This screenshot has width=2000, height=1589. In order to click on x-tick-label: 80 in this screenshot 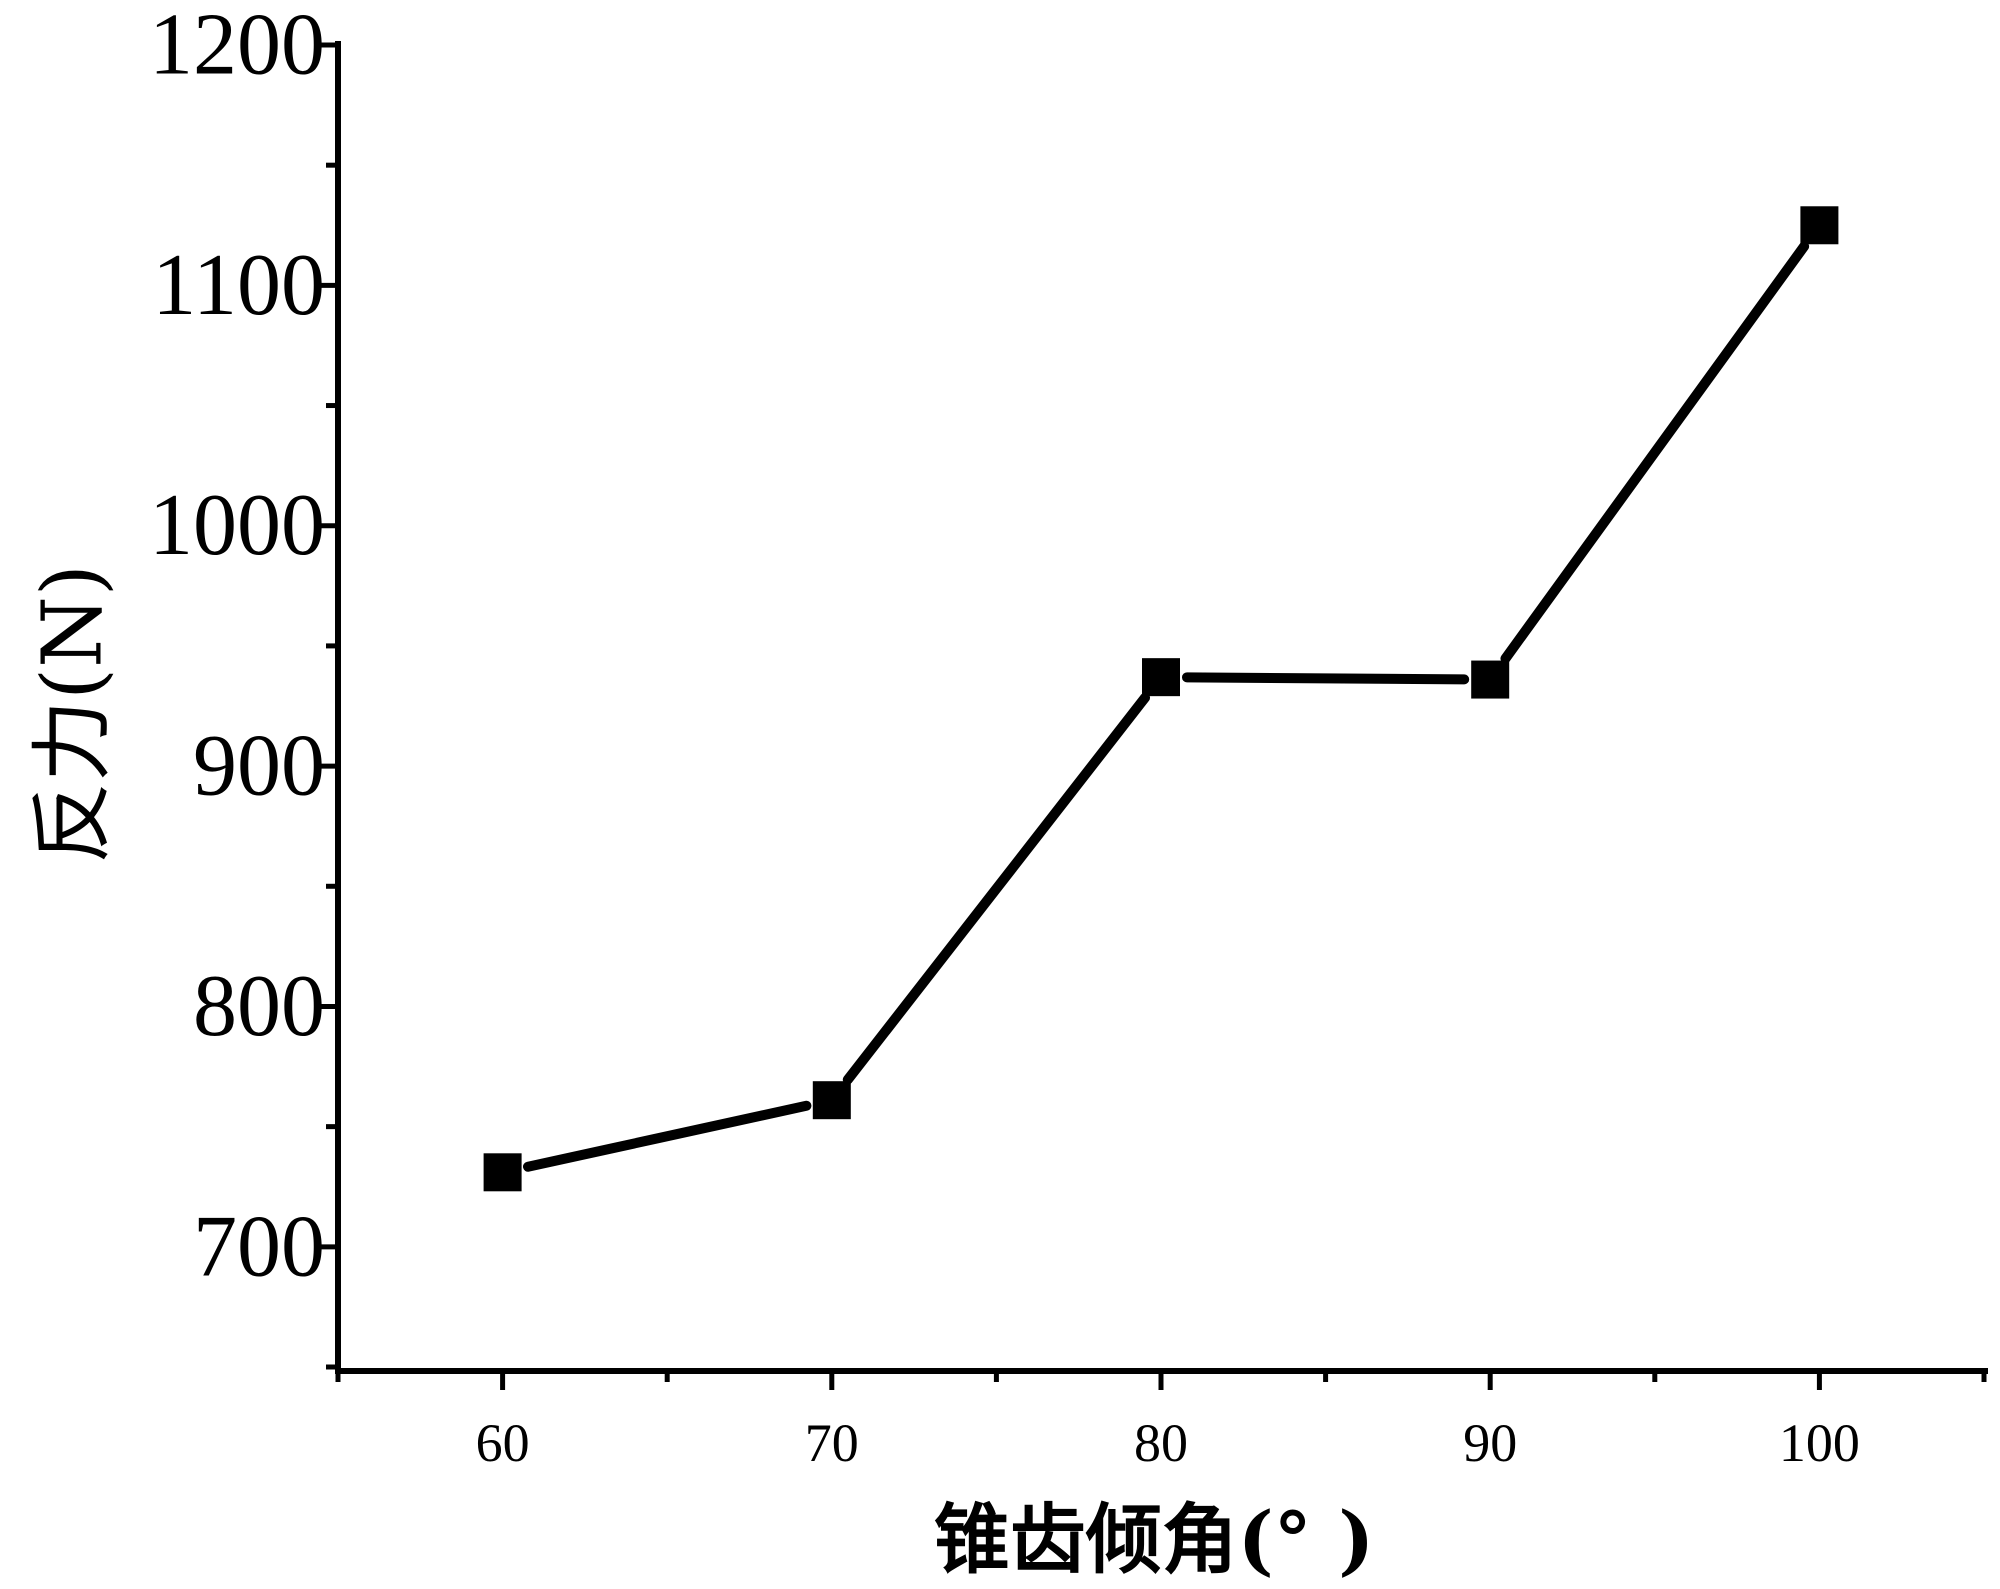, I will do `click(1161, 1443)`.